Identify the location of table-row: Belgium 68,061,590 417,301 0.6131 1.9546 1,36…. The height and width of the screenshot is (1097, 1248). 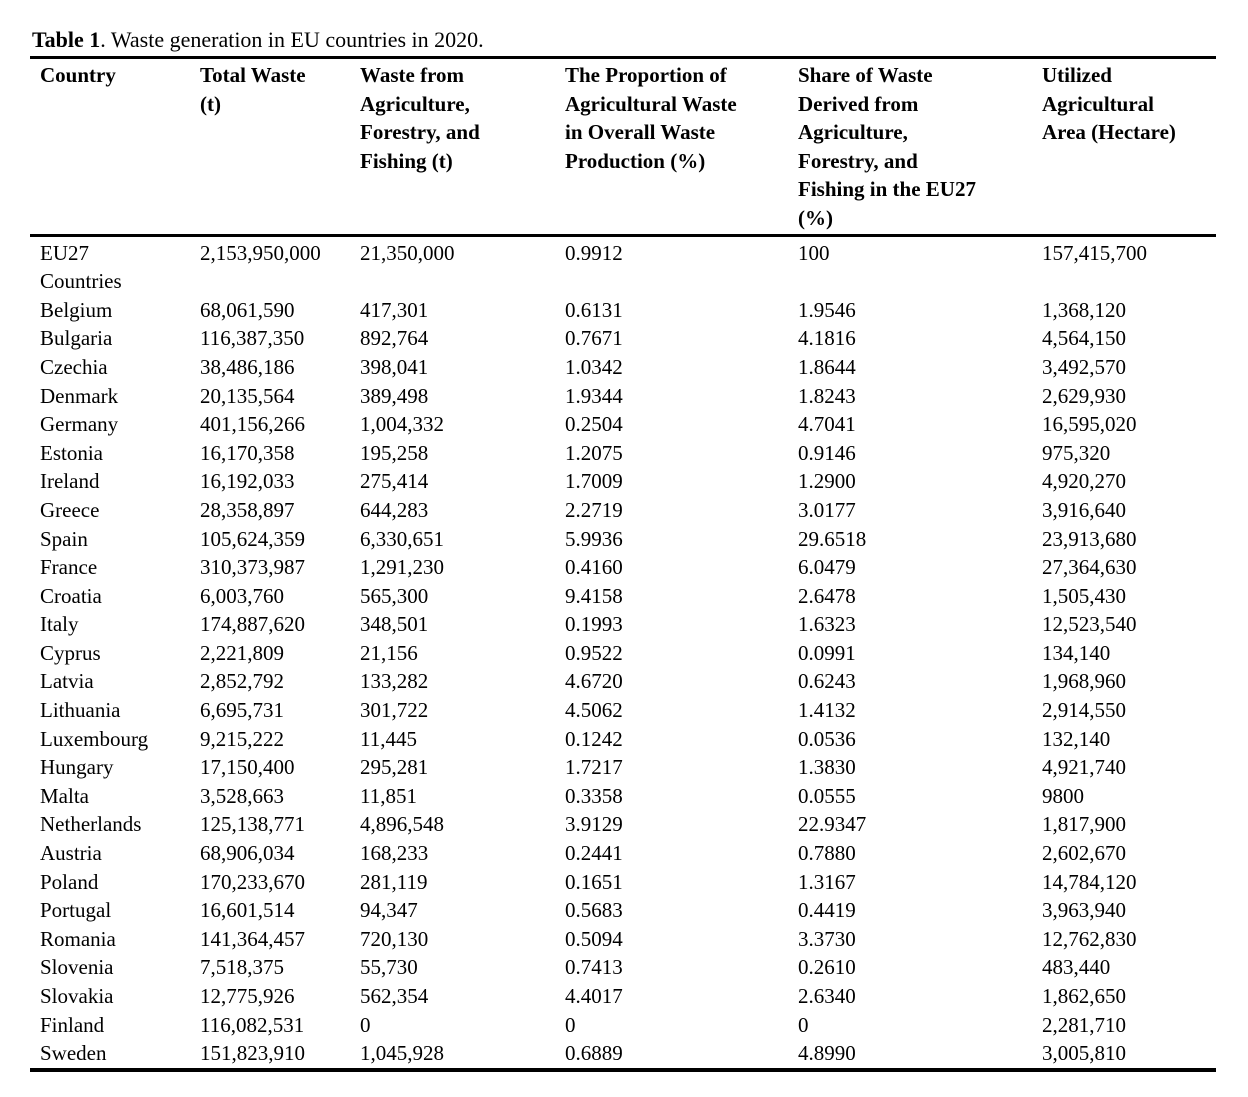
(623, 310).